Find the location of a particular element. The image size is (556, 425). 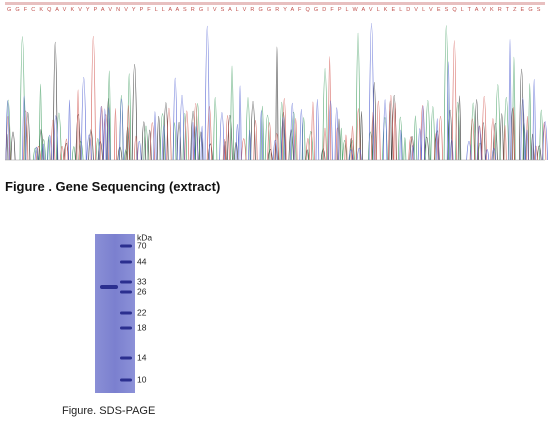

marker-label: 44 is located at coordinates (142, 261).